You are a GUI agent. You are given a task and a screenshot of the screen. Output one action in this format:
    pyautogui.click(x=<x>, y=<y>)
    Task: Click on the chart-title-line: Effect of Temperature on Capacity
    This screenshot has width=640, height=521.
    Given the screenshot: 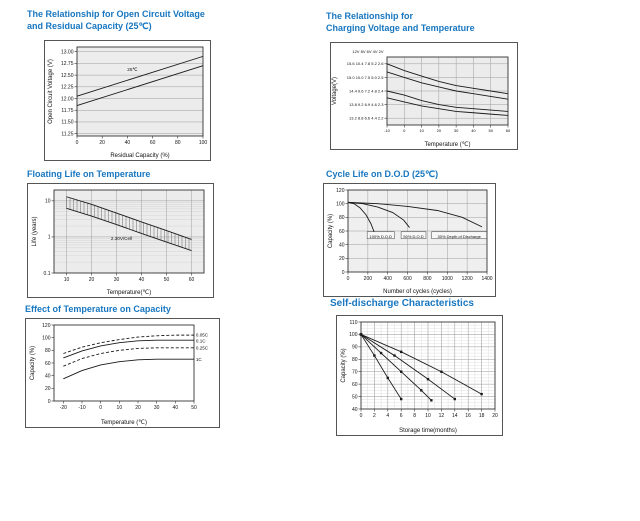 What is the action you would take?
    pyautogui.click(x=98, y=309)
    